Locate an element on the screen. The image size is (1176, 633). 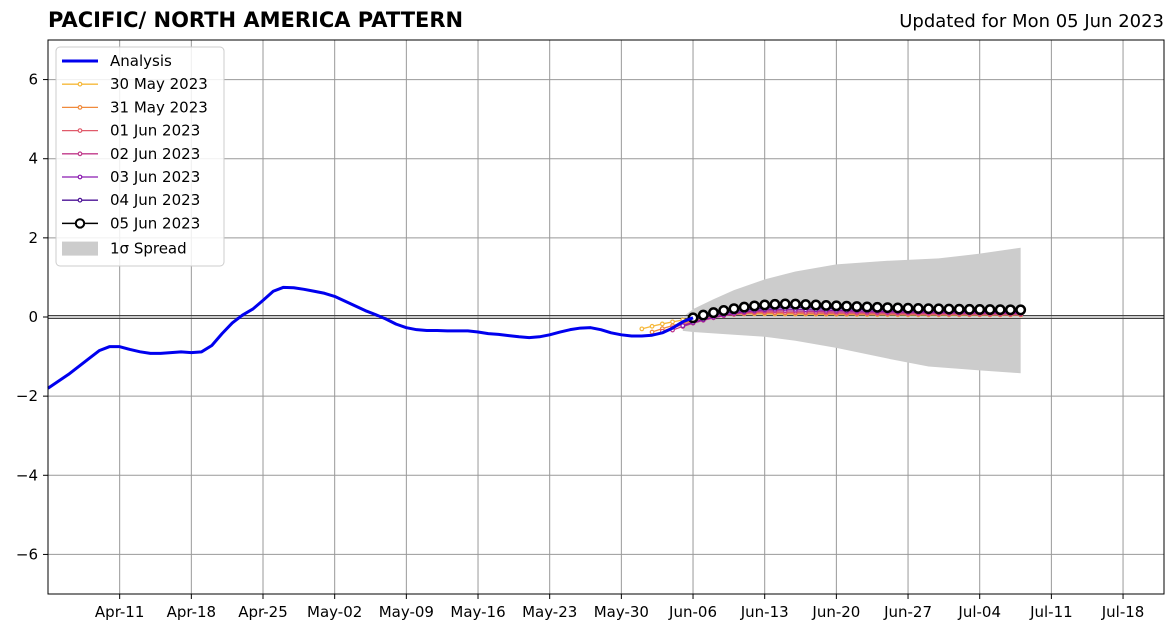
x-tick-label: May-23 is located at coordinates (549, 612).